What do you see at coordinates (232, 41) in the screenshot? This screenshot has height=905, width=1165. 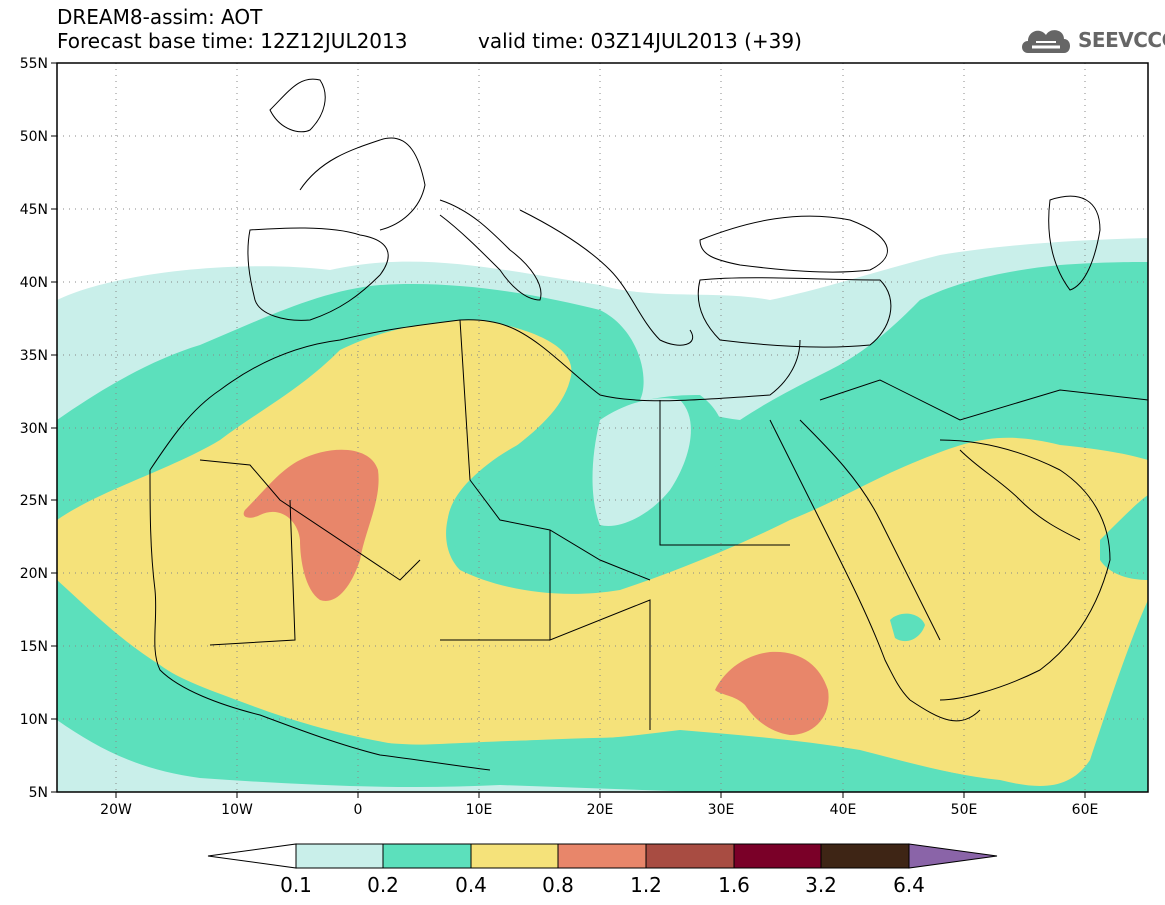 I see `forecast-base-time: Forecast base time: 12Z12JUL2013` at bounding box center [232, 41].